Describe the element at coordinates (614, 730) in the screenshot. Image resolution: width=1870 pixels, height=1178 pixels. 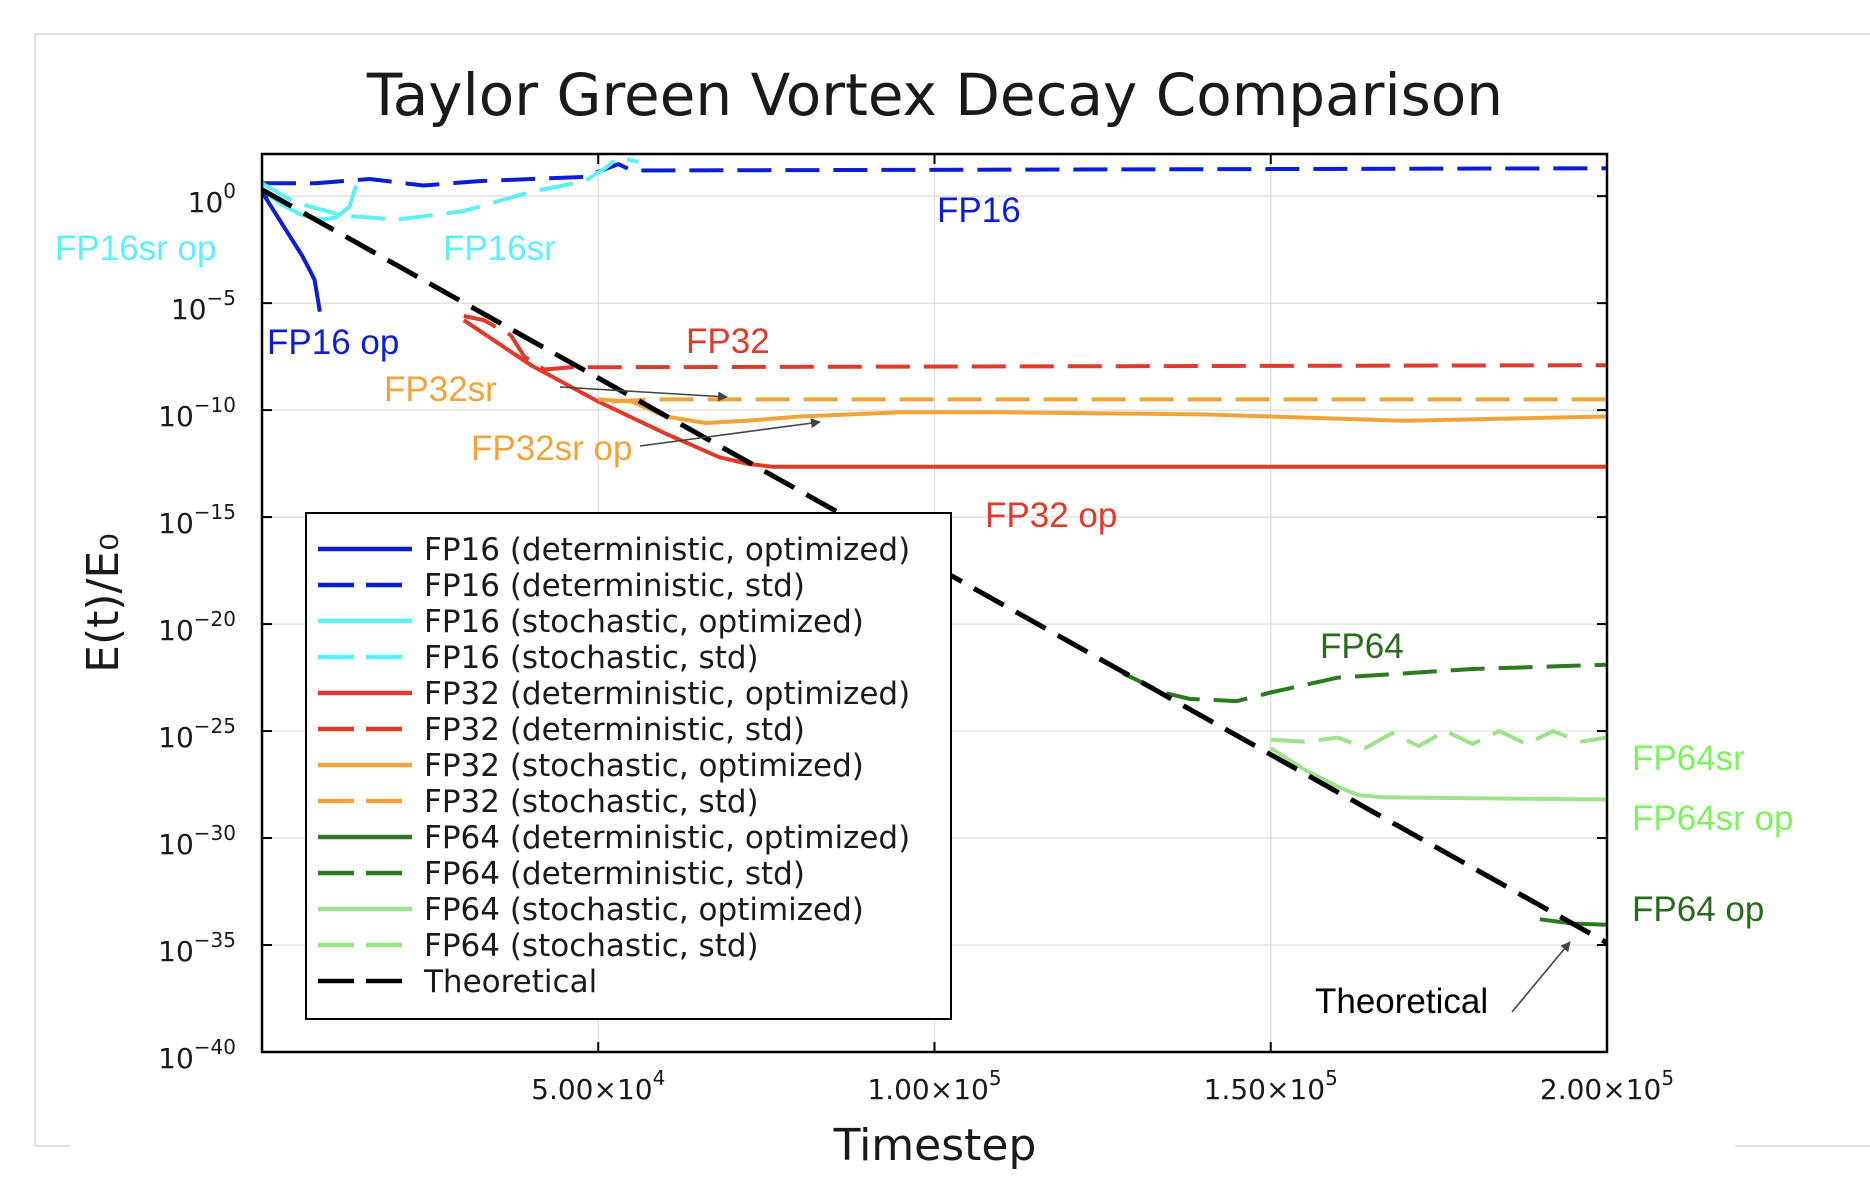
I see `legend-label: FP32 (deterministic, std)` at that location.